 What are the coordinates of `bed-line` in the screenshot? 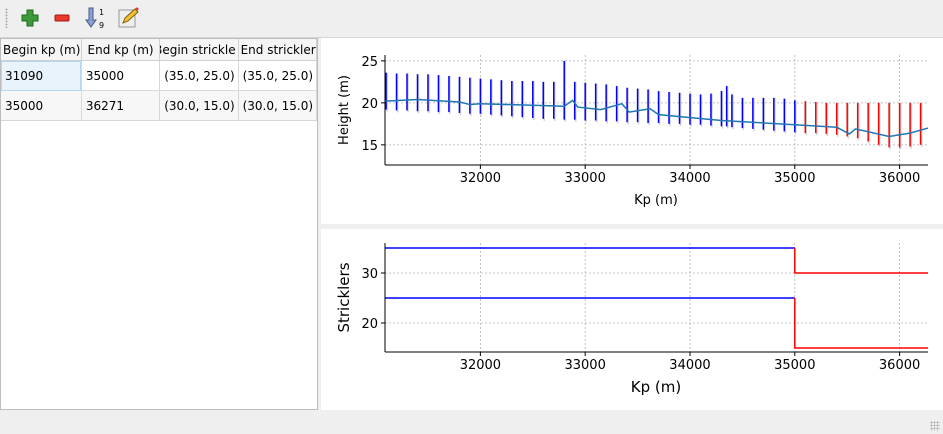 It's located at (656, 118).